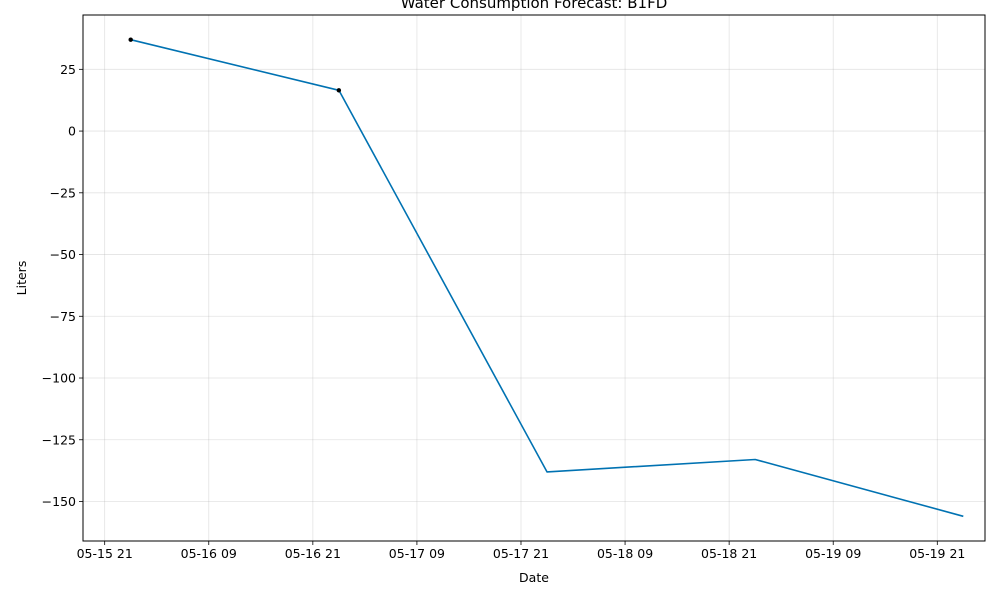  Describe the element at coordinates (63, 316) in the screenshot. I see `y-tick-label: −75` at that location.